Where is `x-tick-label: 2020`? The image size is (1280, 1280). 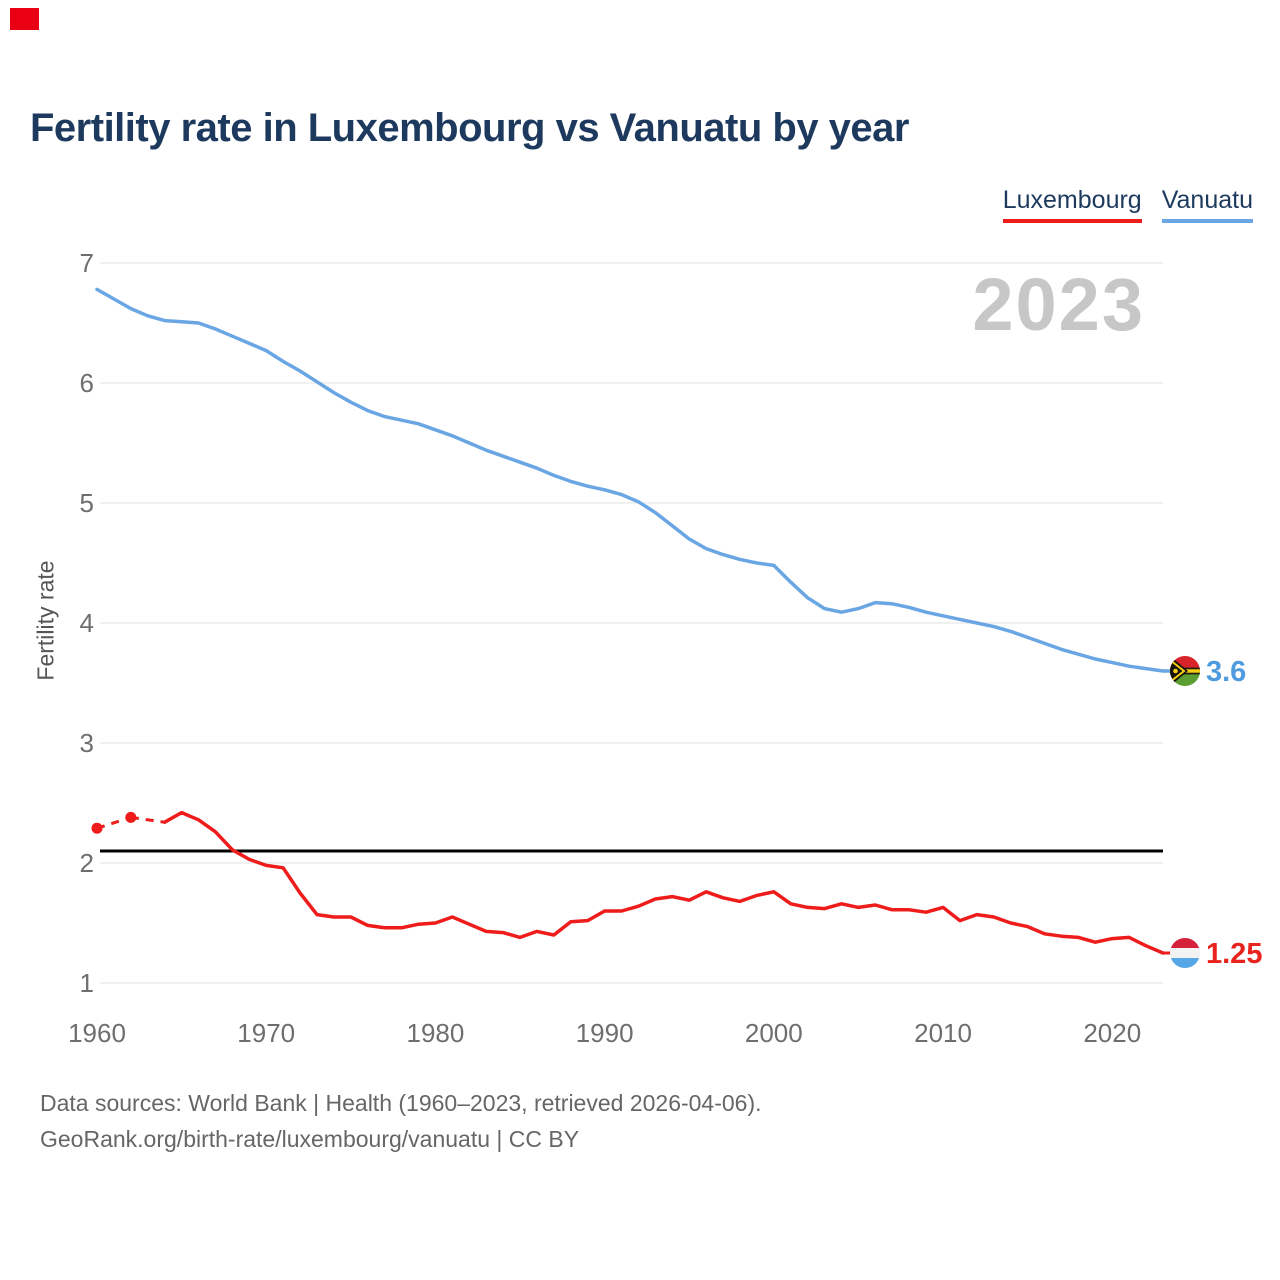
x-tick-label: 2020 is located at coordinates (1112, 1033).